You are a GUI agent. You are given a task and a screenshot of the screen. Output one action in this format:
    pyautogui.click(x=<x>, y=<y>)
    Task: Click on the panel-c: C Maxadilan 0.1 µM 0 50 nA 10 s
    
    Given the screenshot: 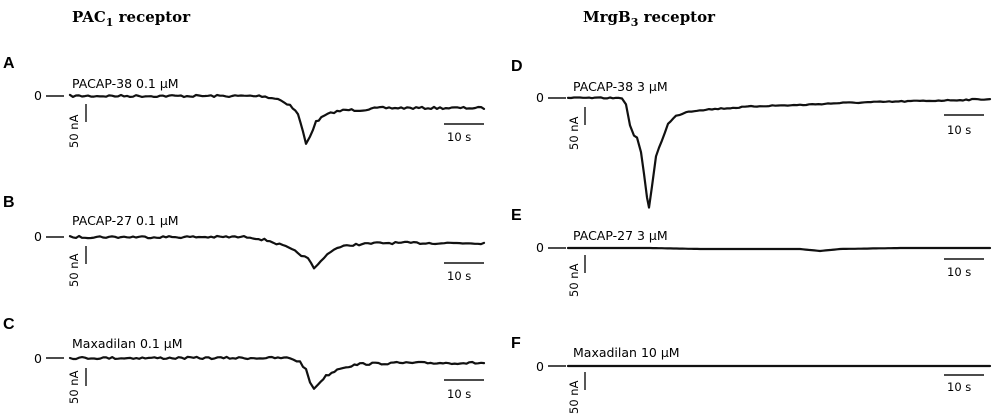 What is the action you would take?
    pyautogui.click(x=244, y=360)
    